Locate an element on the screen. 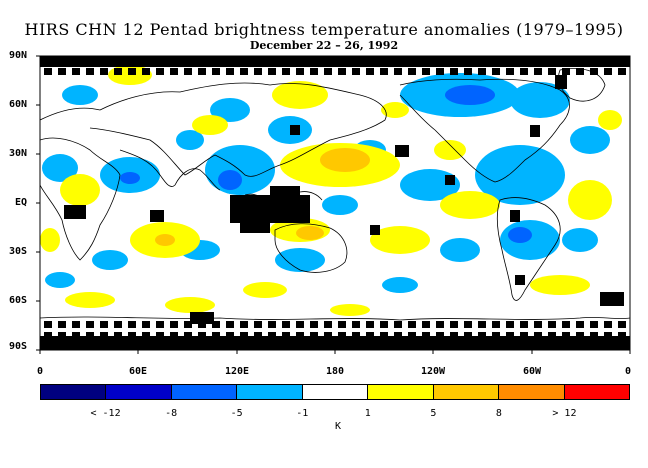 The width and height of the screenshot is (648, 468). lat-label: 90N is located at coordinates (17, 55).